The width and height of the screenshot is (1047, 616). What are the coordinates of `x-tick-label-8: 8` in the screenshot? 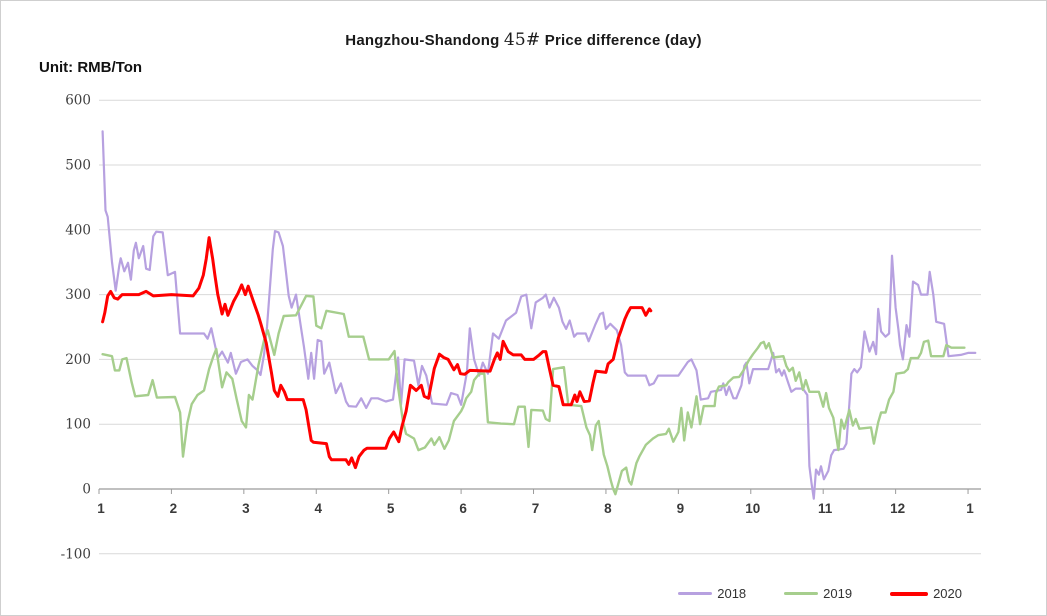 It's located at (608, 508).